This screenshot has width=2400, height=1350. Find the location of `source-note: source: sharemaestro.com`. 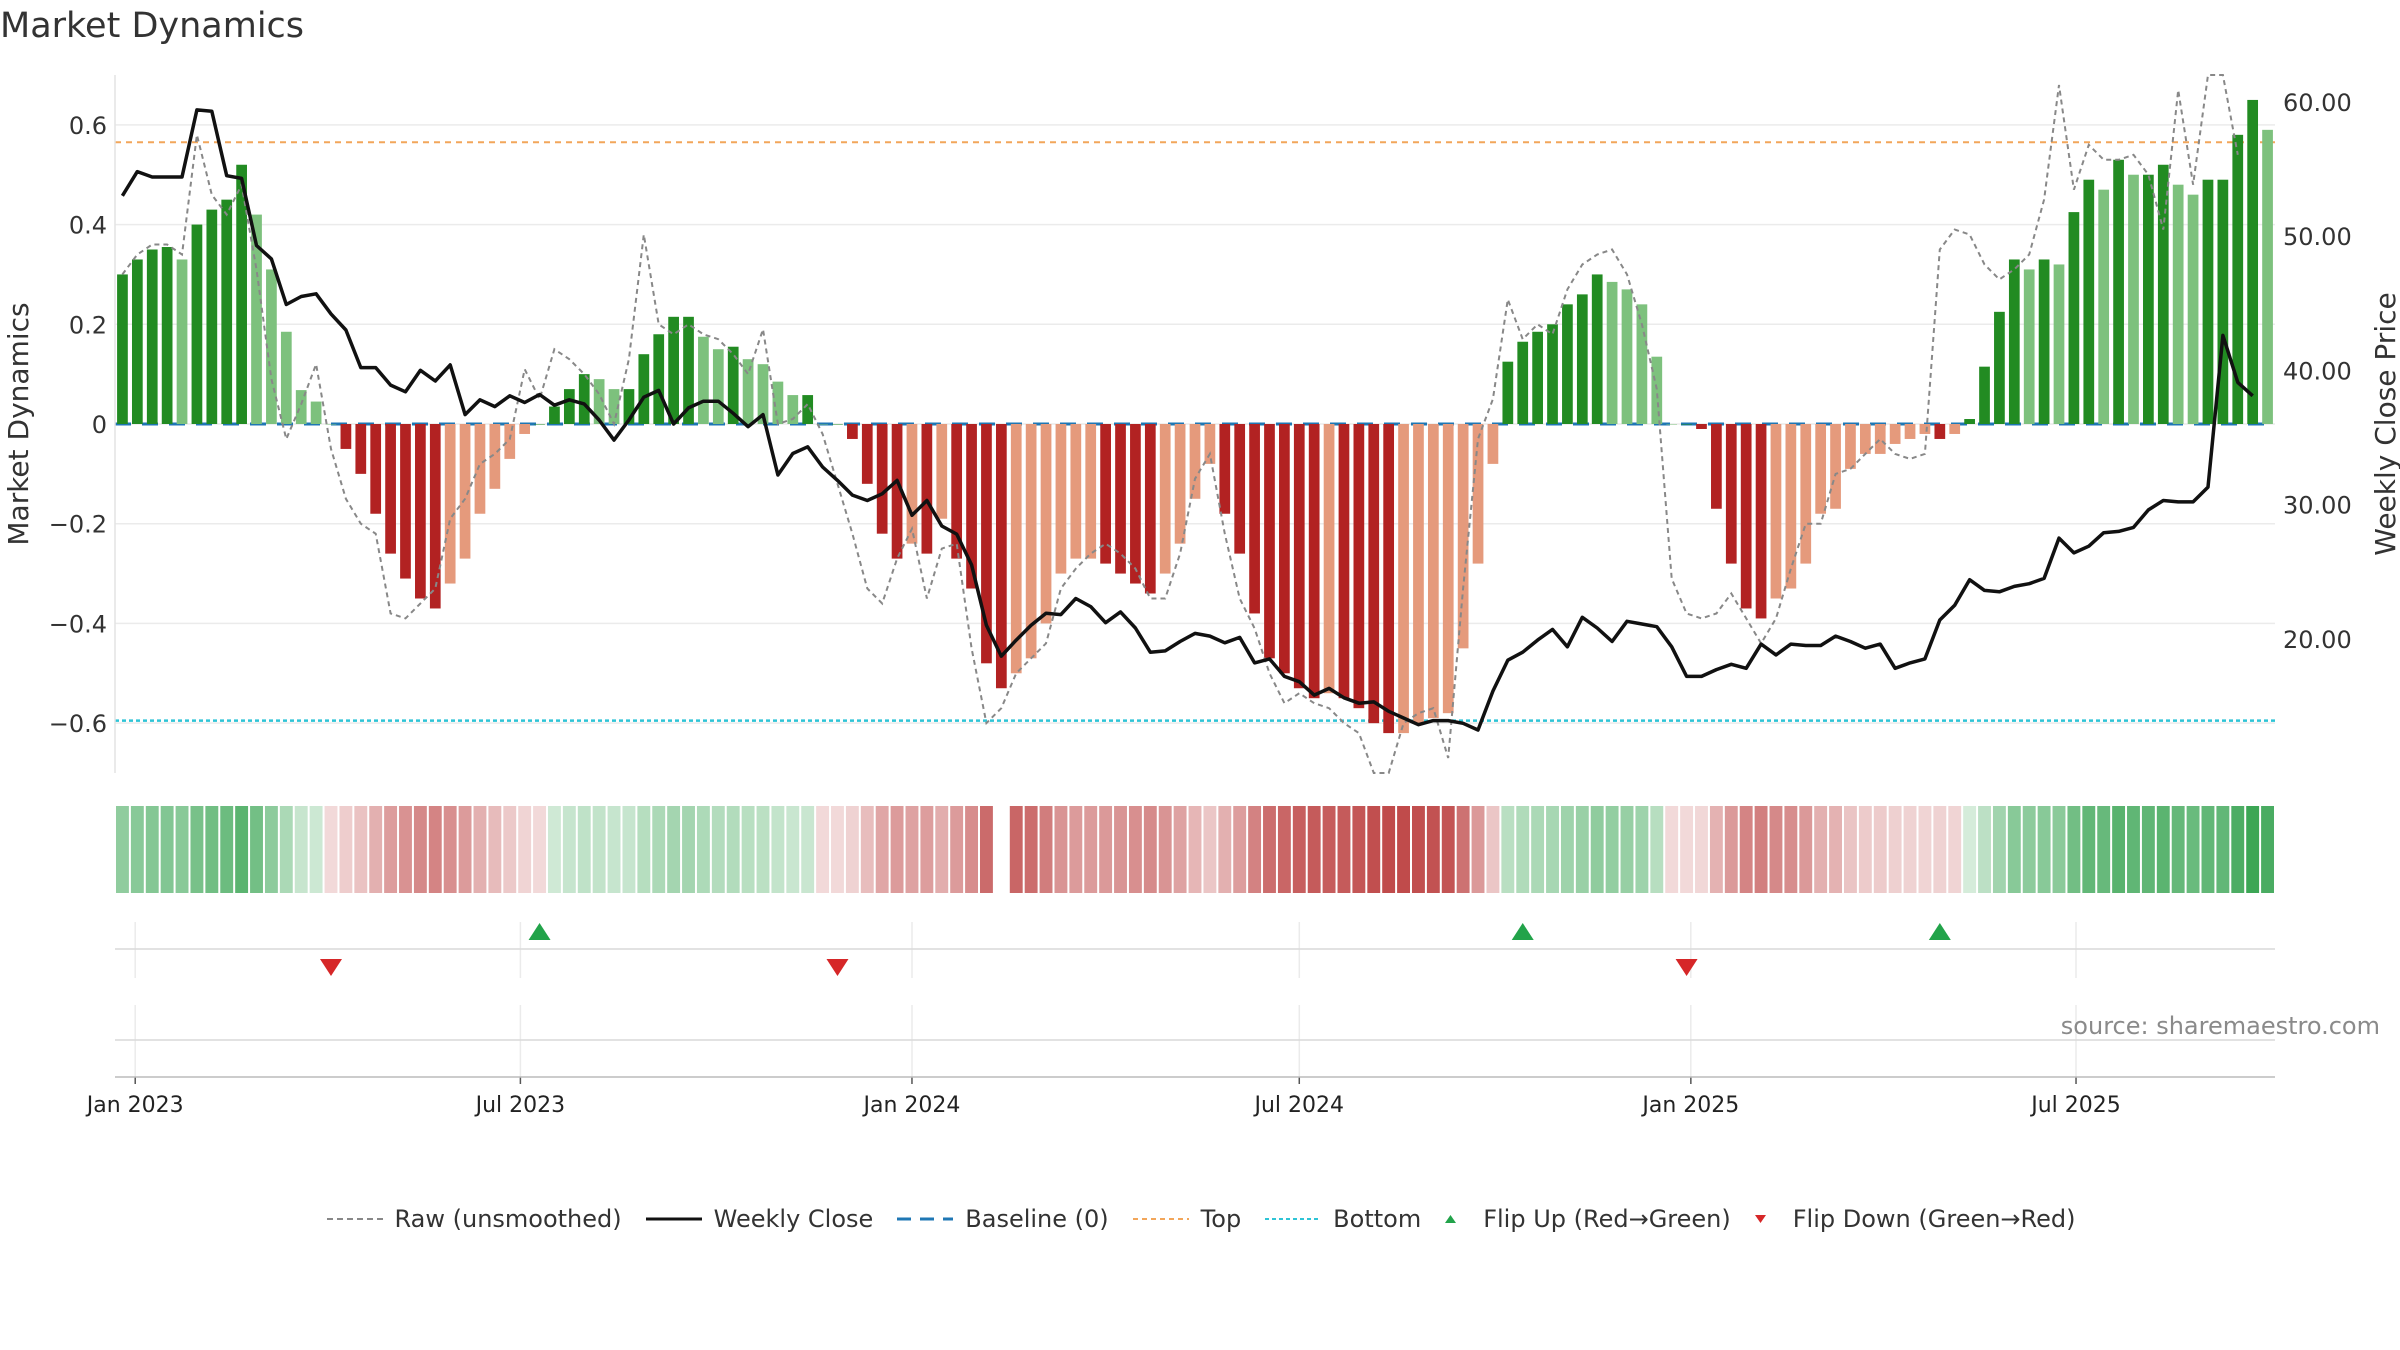

source-note: source: sharemaestro.com is located at coordinates (2220, 1026).